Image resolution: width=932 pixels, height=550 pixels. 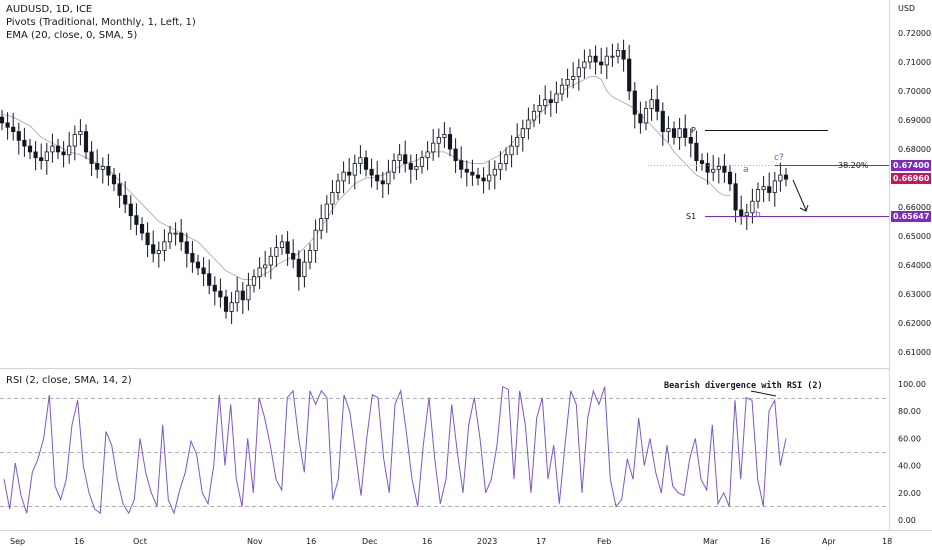 What do you see at coordinates (914, 62) in the screenshot?
I see `price-tick-label: 0.71000` at bounding box center [914, 62].